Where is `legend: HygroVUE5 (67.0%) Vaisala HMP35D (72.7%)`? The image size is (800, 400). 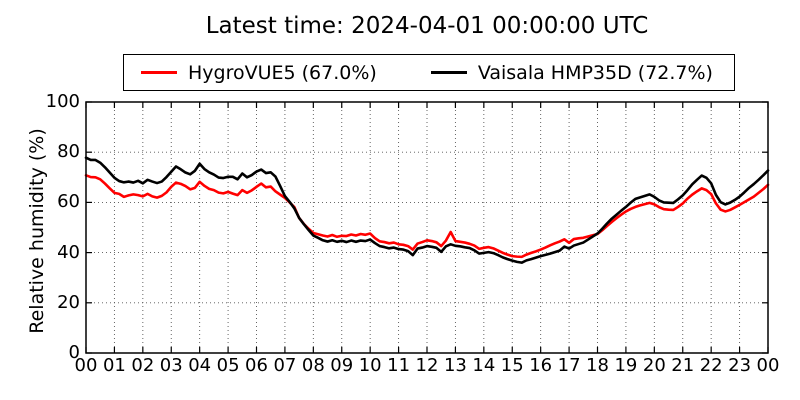
legend: HygroVUE5 (67.0%) Vaisala HMP35D (72.7%) is located at coordinates (429, 72).